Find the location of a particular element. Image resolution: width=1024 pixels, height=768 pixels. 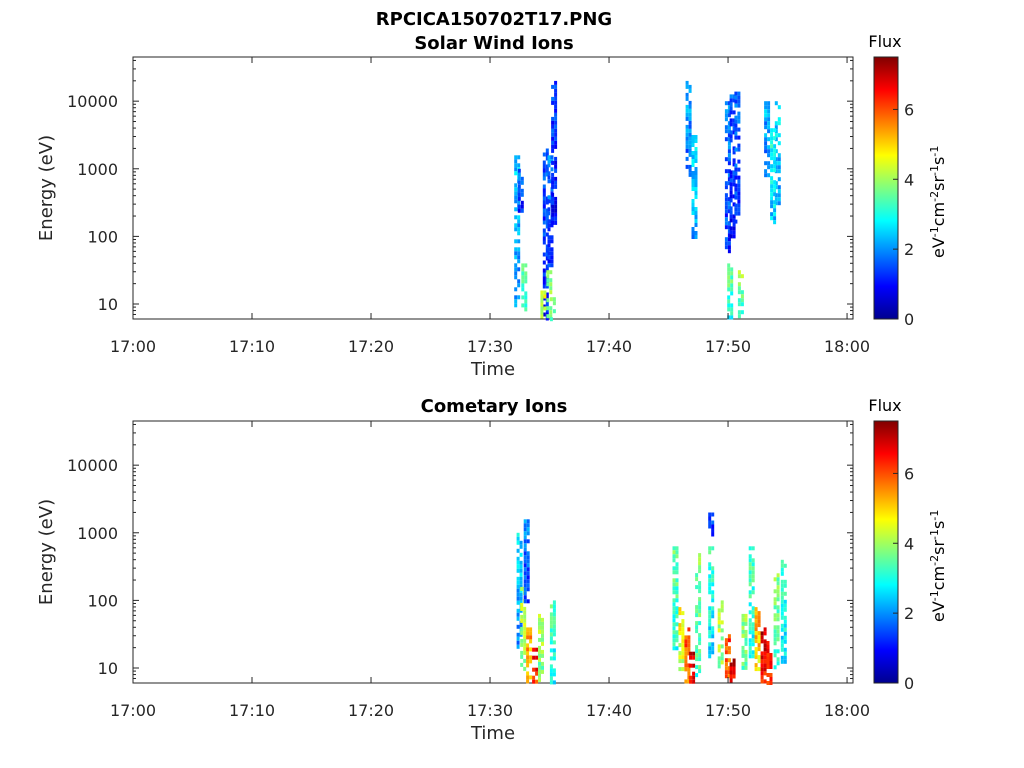

x-tick-label: 17:30 is located at coordinates (490, 346).